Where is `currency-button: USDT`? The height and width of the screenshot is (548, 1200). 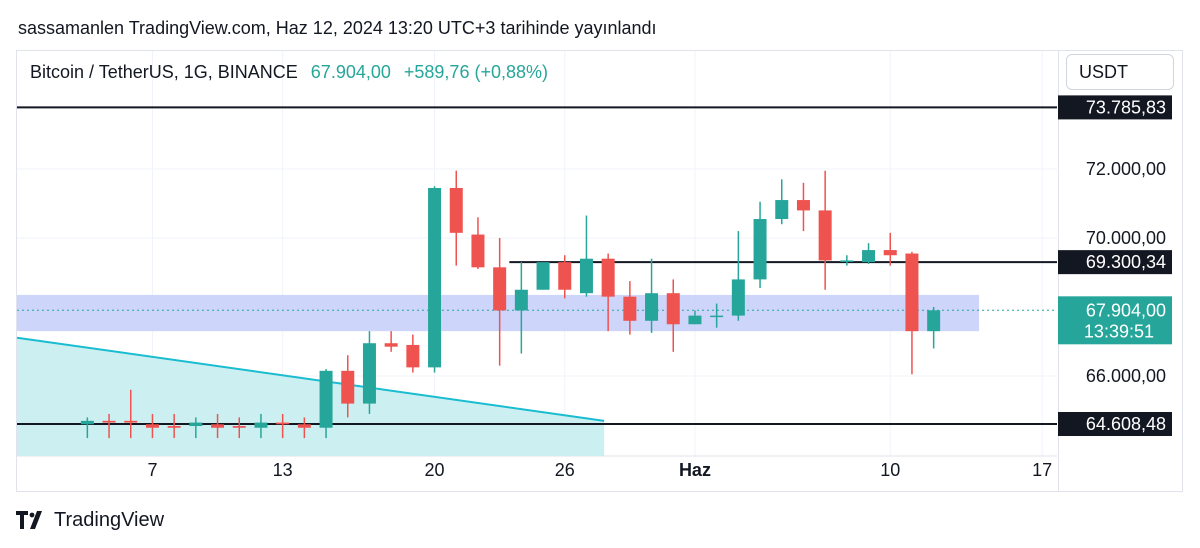 currency-button: USDT is located at coordinates (1120, 72).